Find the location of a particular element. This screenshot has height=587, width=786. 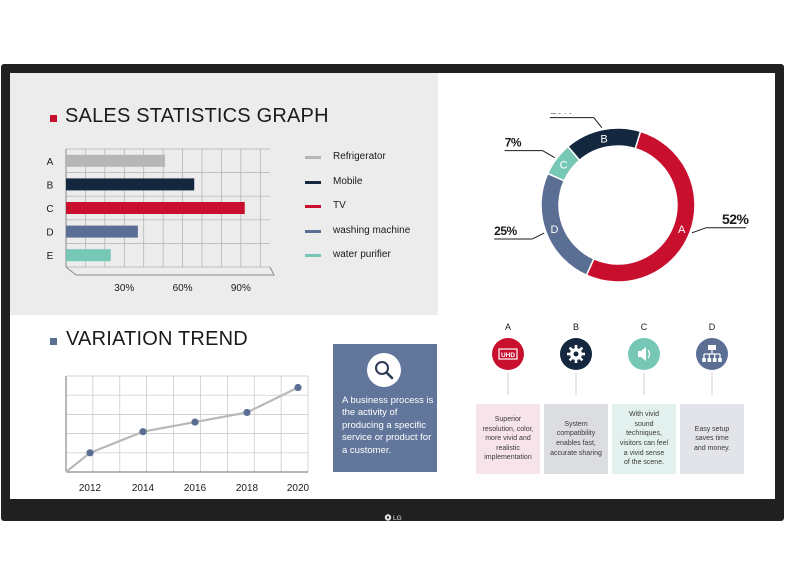

slice-a is located at coordinates (640, 206).